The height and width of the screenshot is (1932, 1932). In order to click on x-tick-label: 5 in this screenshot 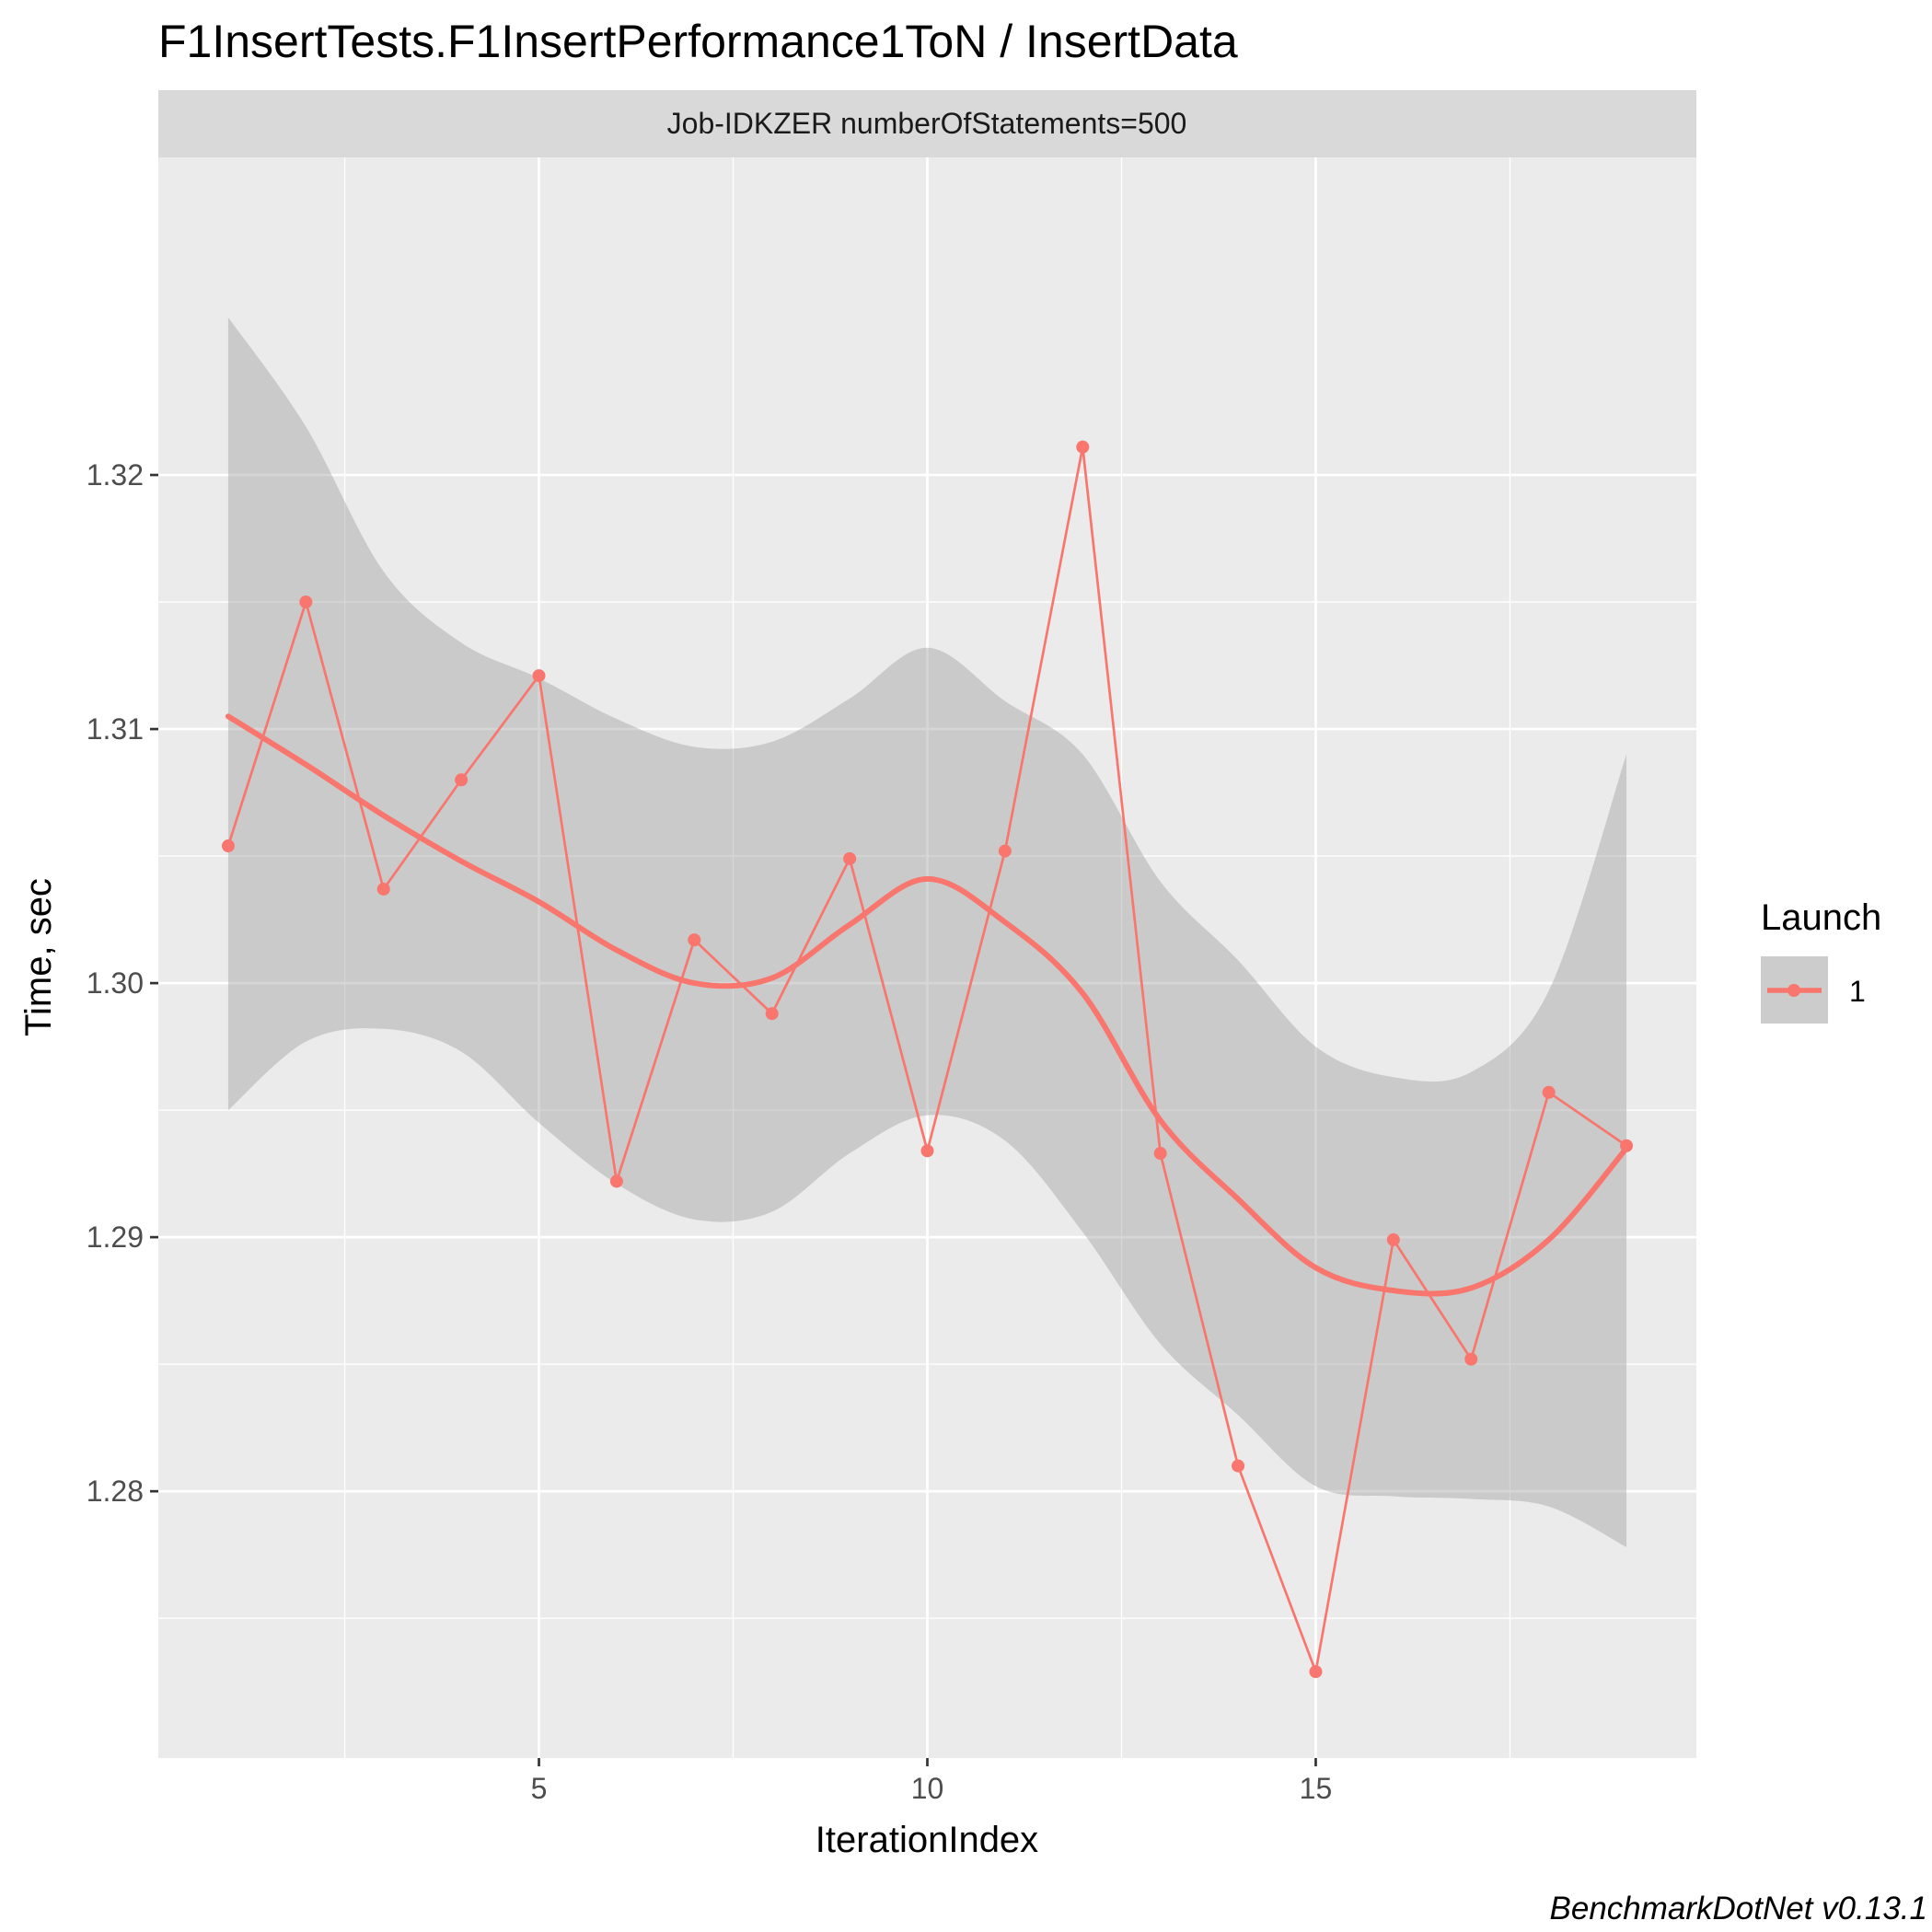, I will do `click(540, 1789)`.